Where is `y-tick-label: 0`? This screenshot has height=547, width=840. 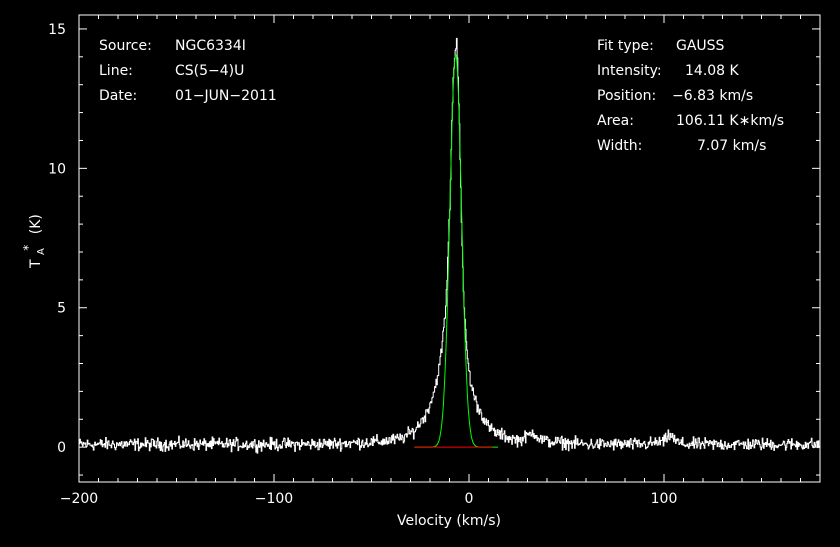
y-tick-label: 0 is located at coordinates (61, 448).